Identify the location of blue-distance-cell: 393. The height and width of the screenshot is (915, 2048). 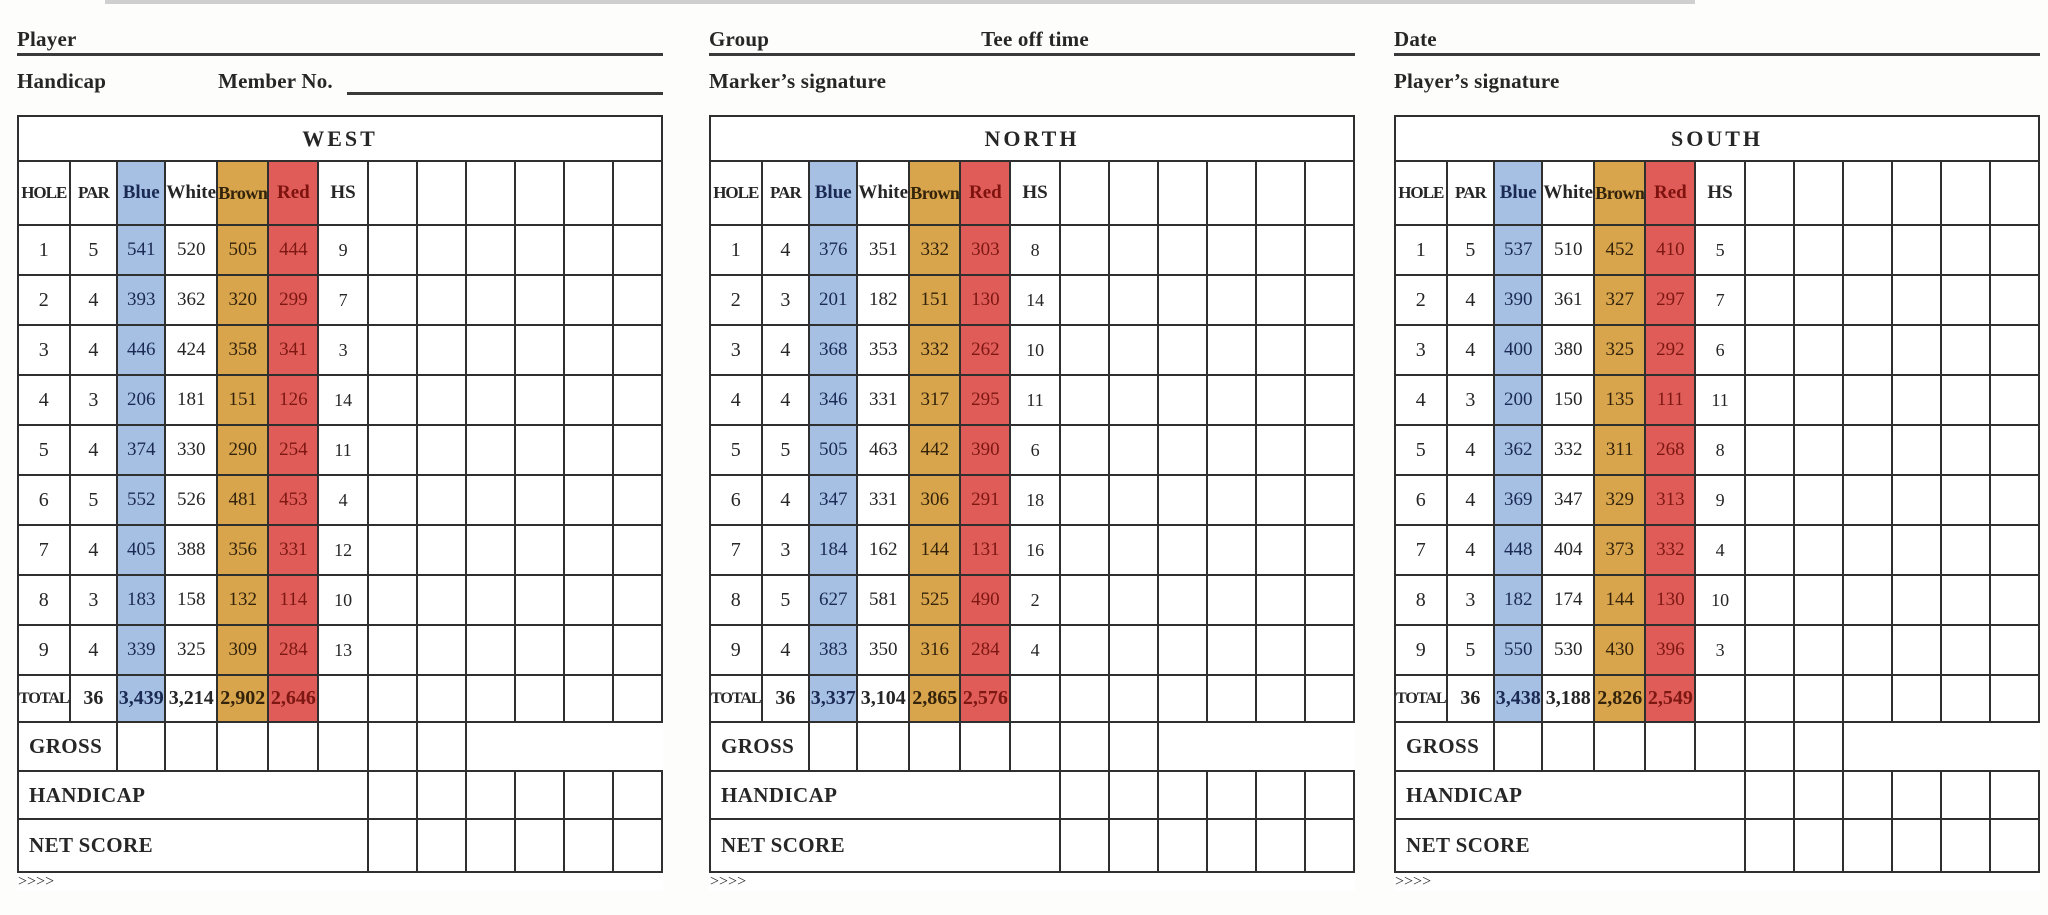
(141, 300).